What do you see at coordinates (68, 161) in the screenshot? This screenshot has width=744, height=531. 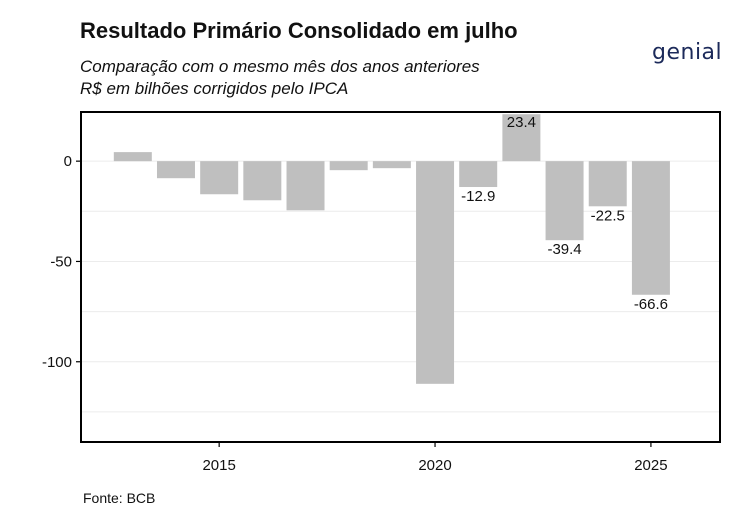 I see `y-tick-label: 0` at bounding box center [68, 161].